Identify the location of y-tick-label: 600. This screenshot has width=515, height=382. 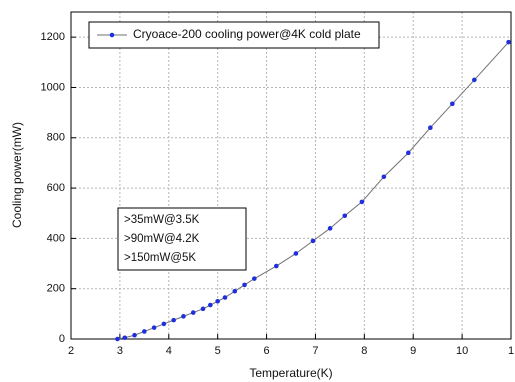
(56, 188).